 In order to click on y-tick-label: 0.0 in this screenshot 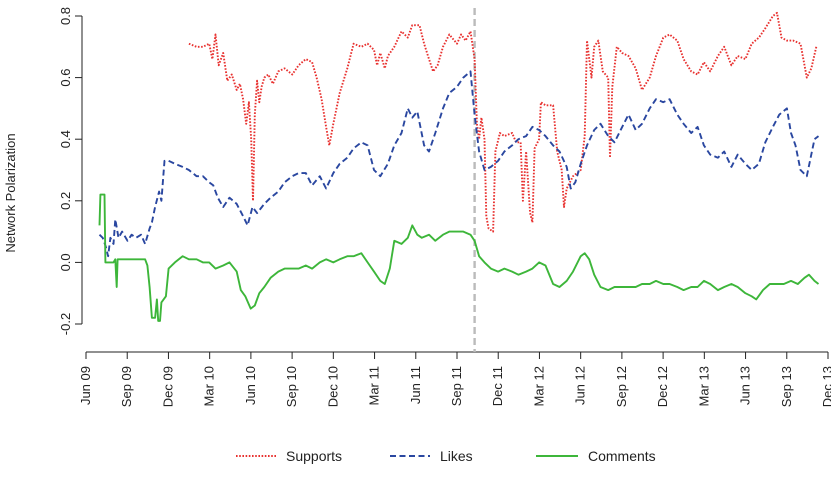, I will do `click(65, 262)`.